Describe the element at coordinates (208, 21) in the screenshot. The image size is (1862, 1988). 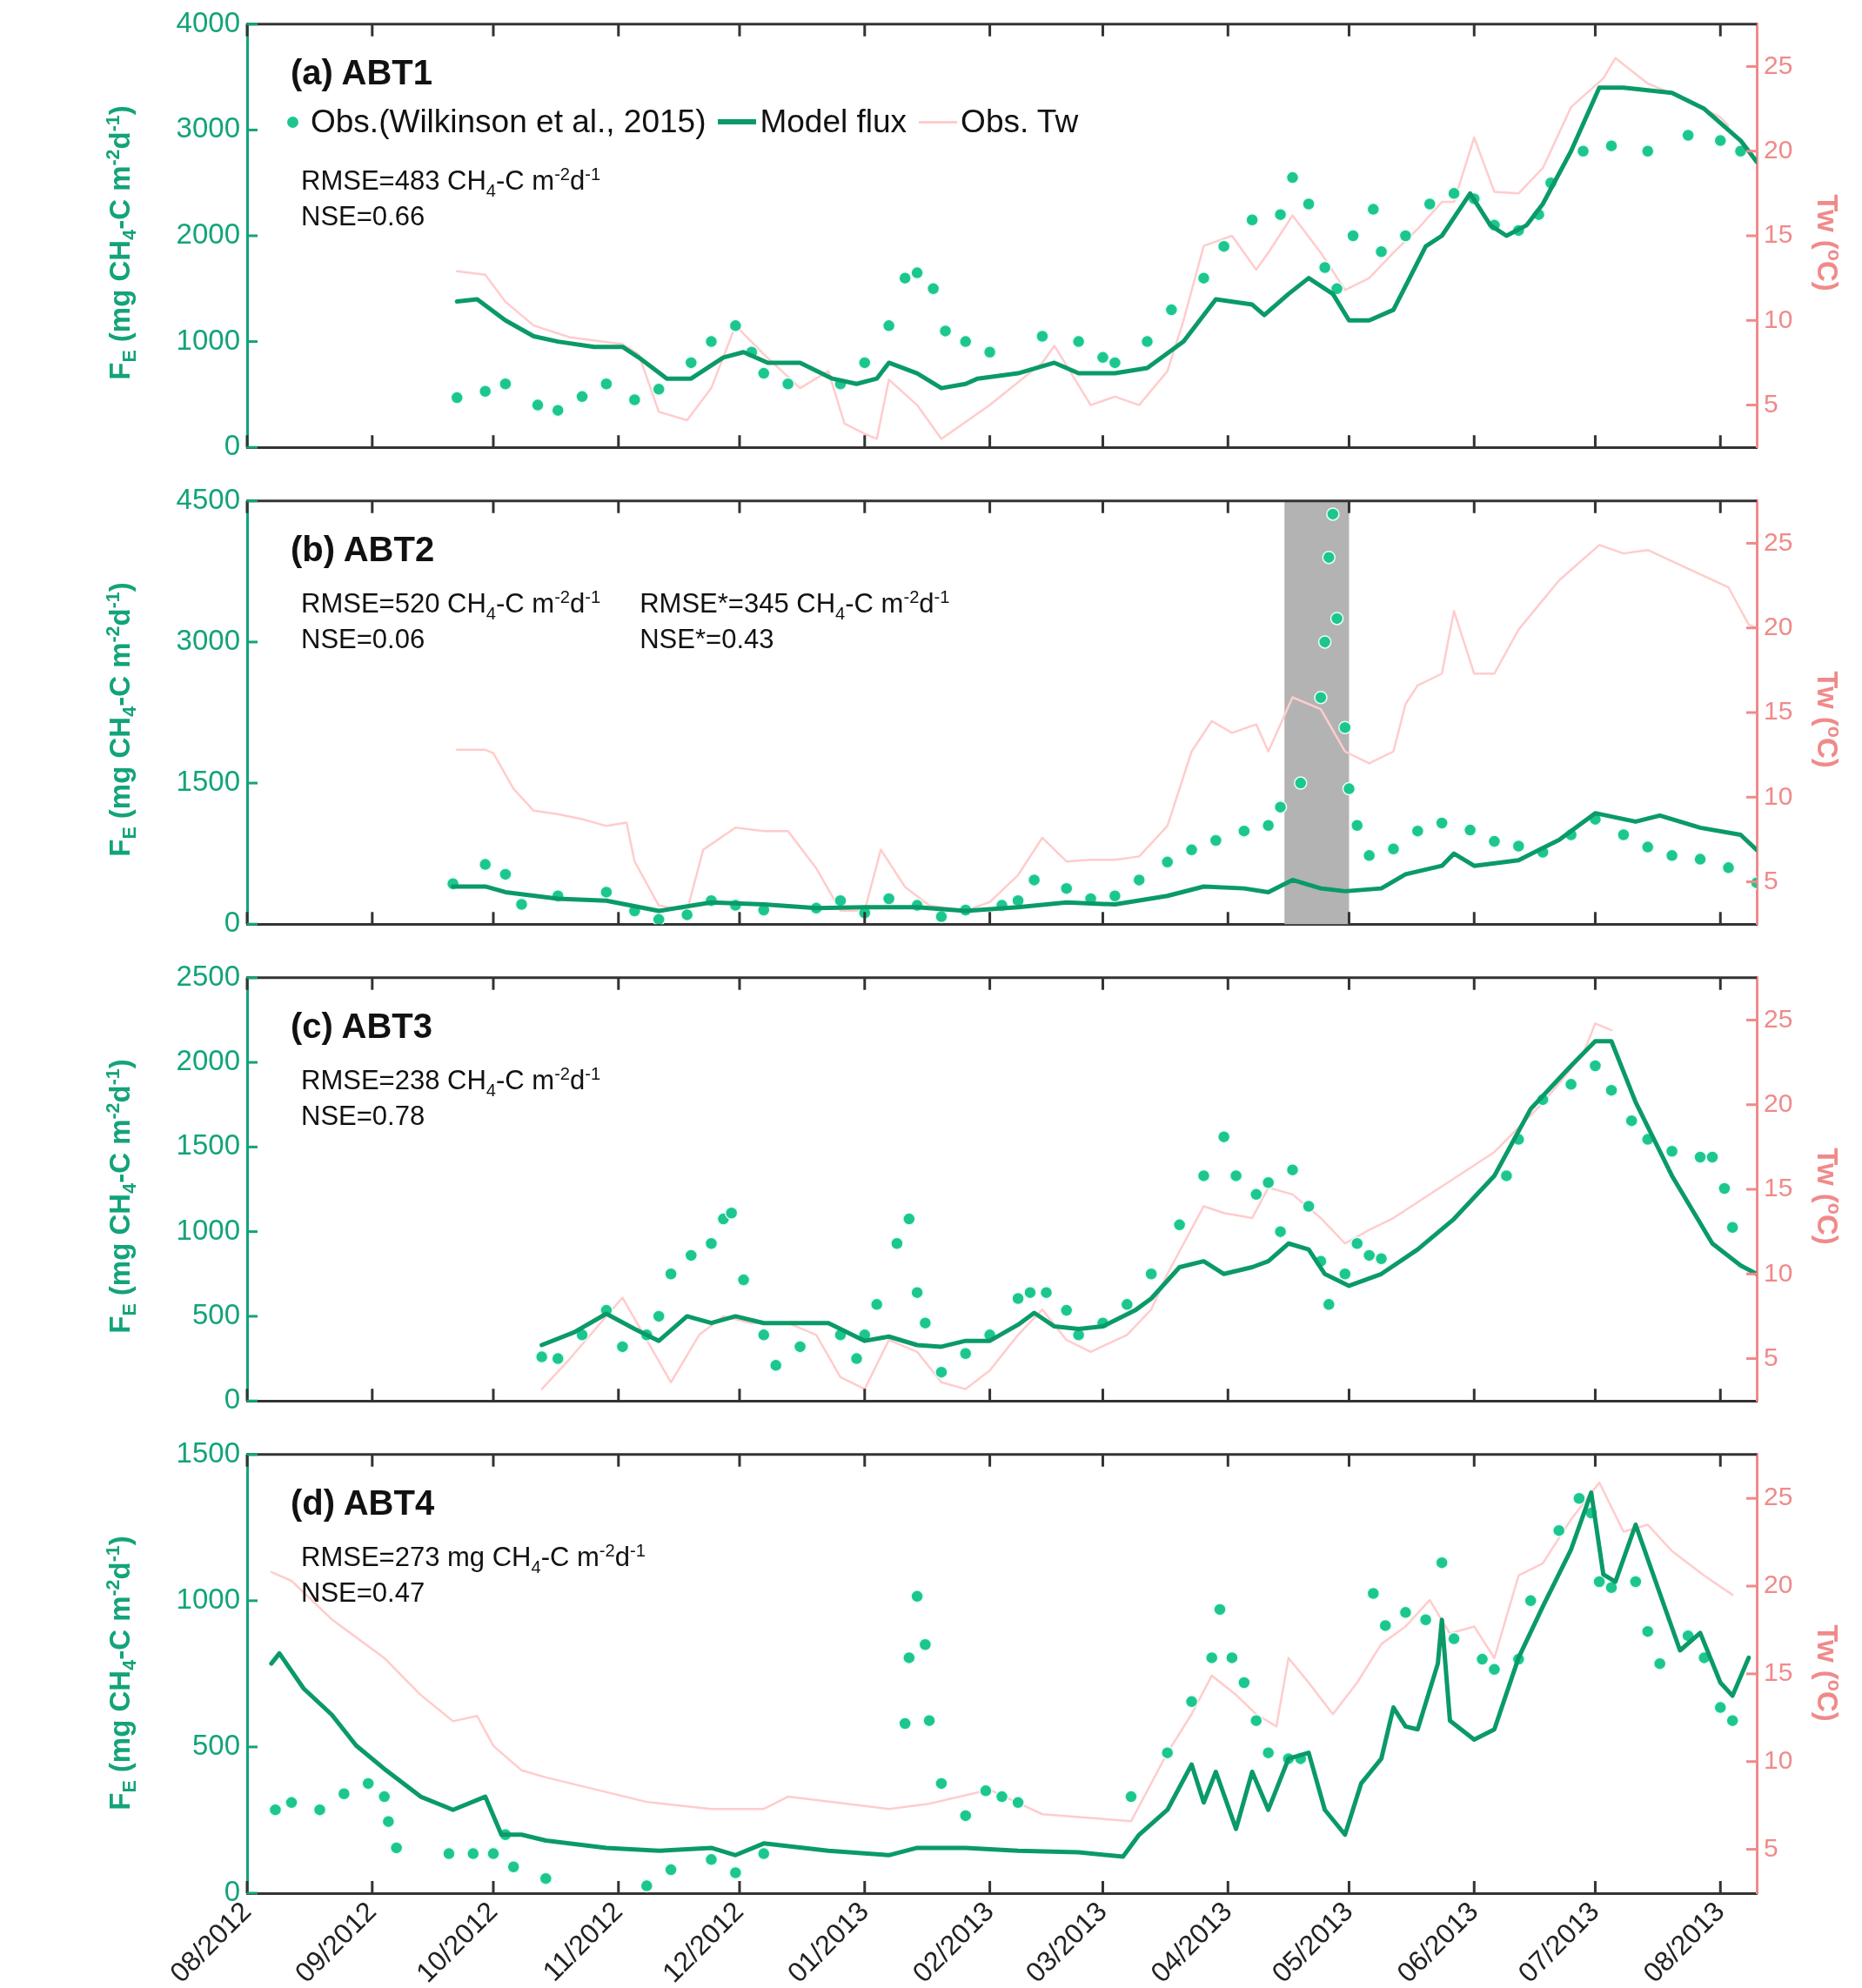
I see `y-tick-label: 4000` at that location.